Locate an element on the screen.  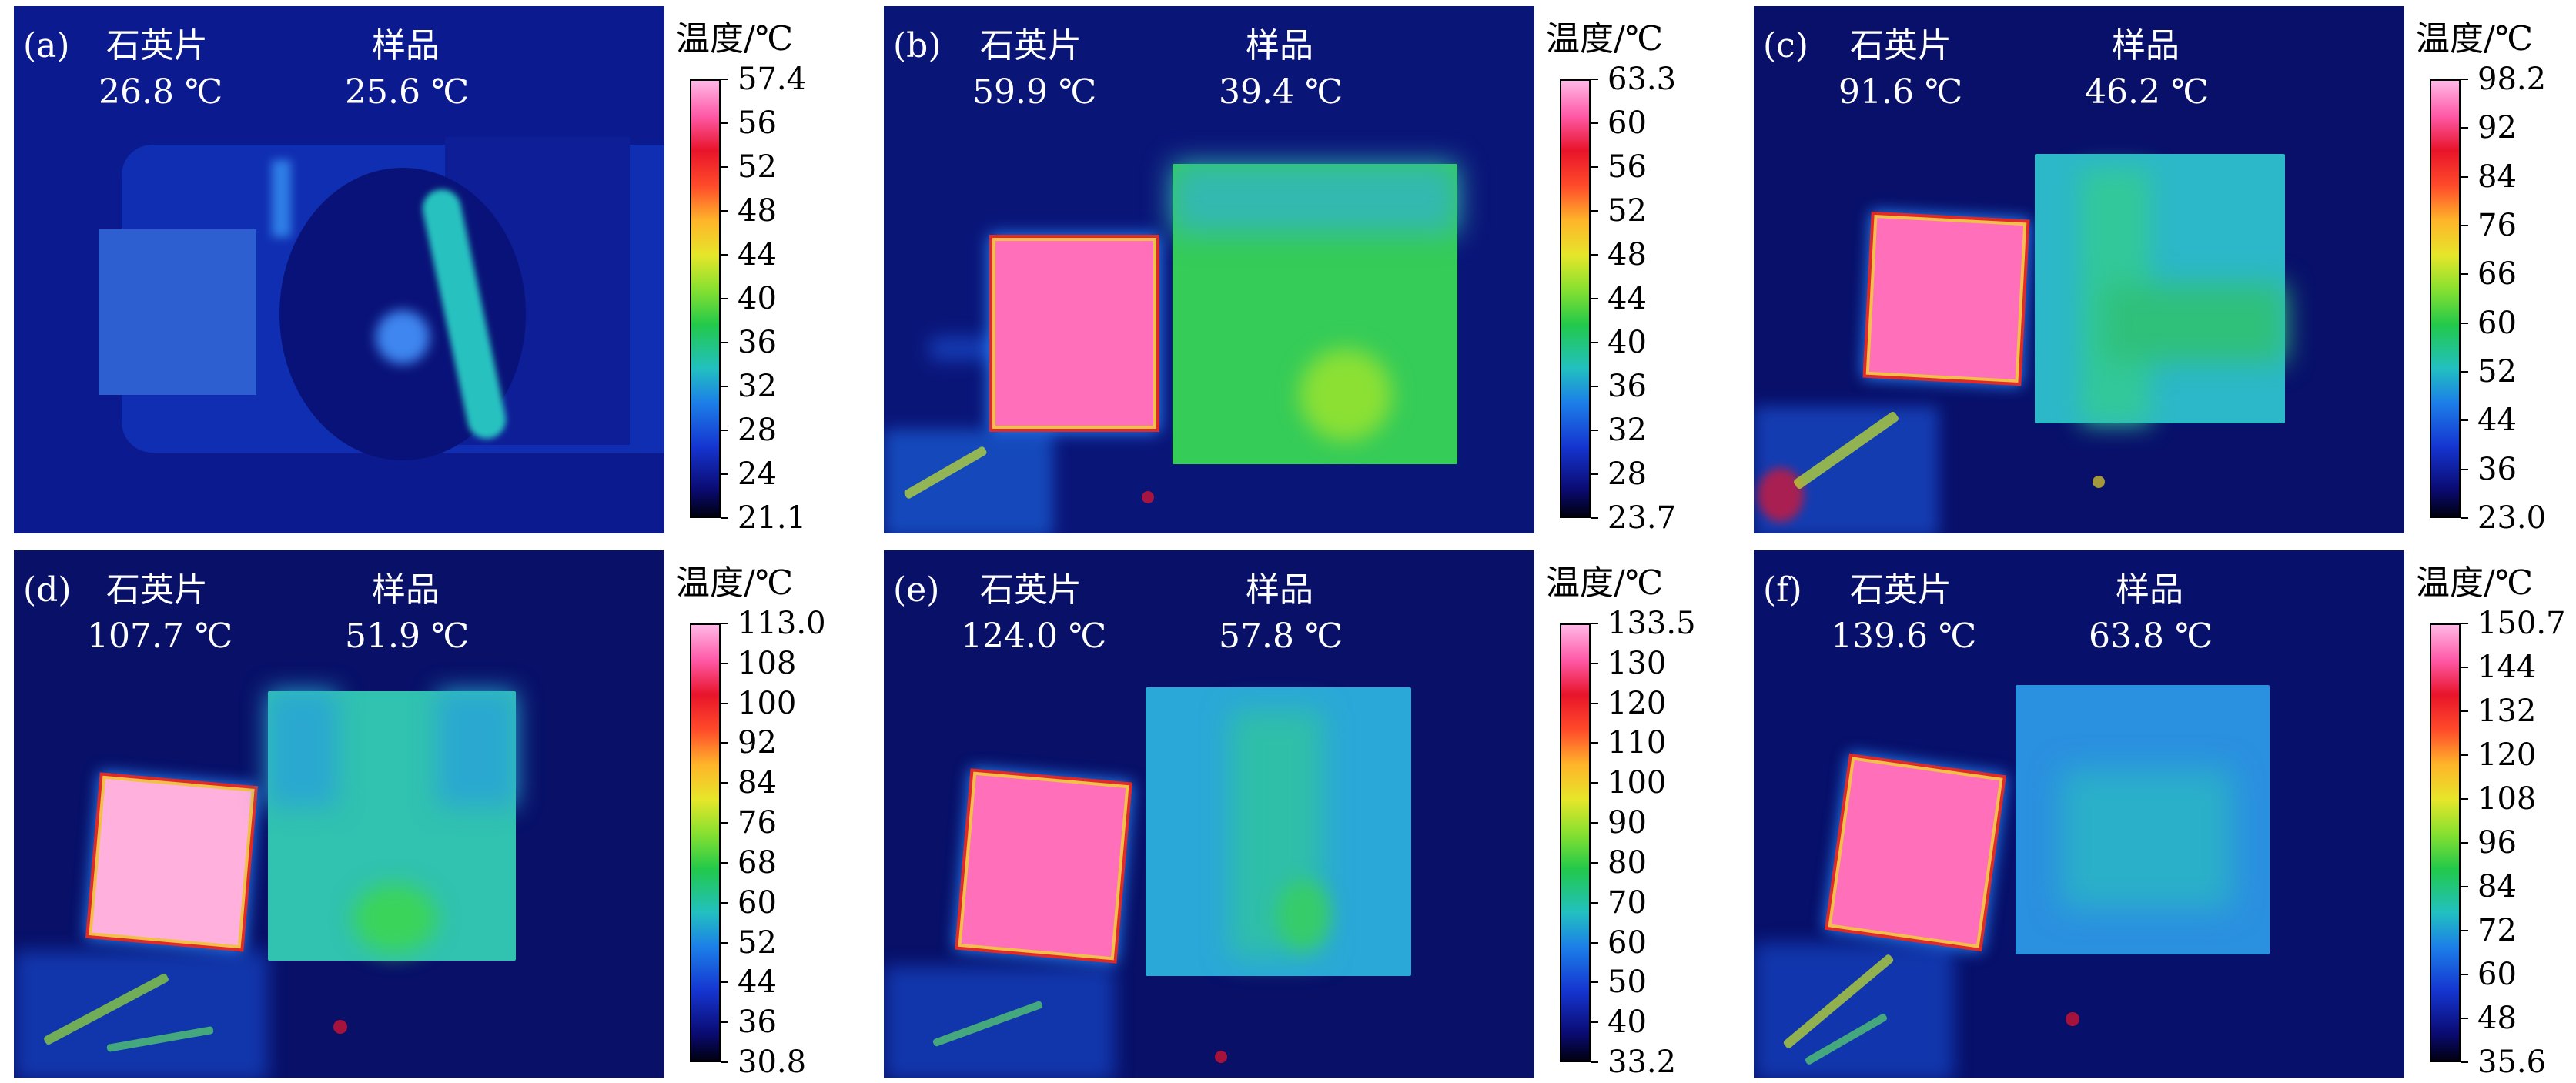
colorbar-tick-label: 57.4 is located at coordinates (773, 79).